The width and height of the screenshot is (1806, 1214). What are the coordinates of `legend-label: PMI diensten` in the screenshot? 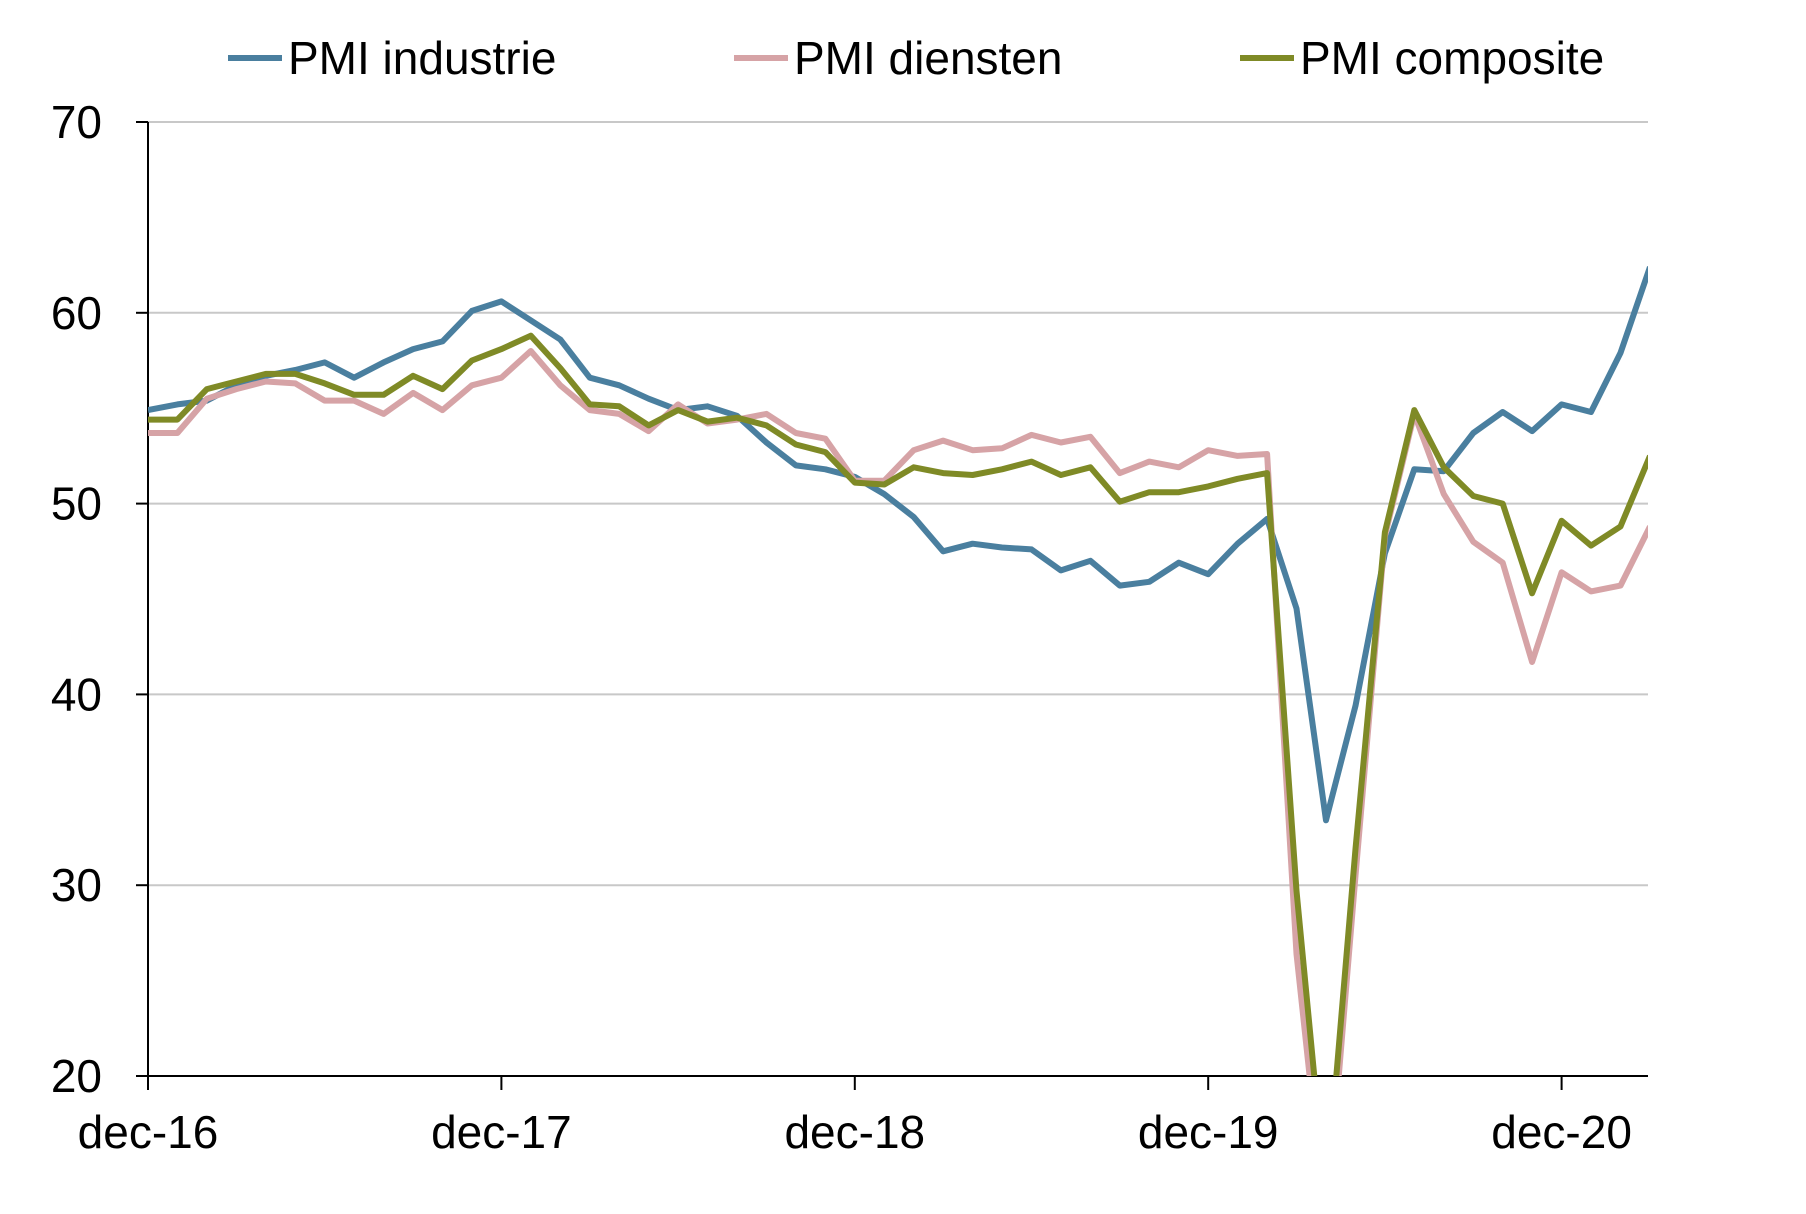 It's located at (928, 58).